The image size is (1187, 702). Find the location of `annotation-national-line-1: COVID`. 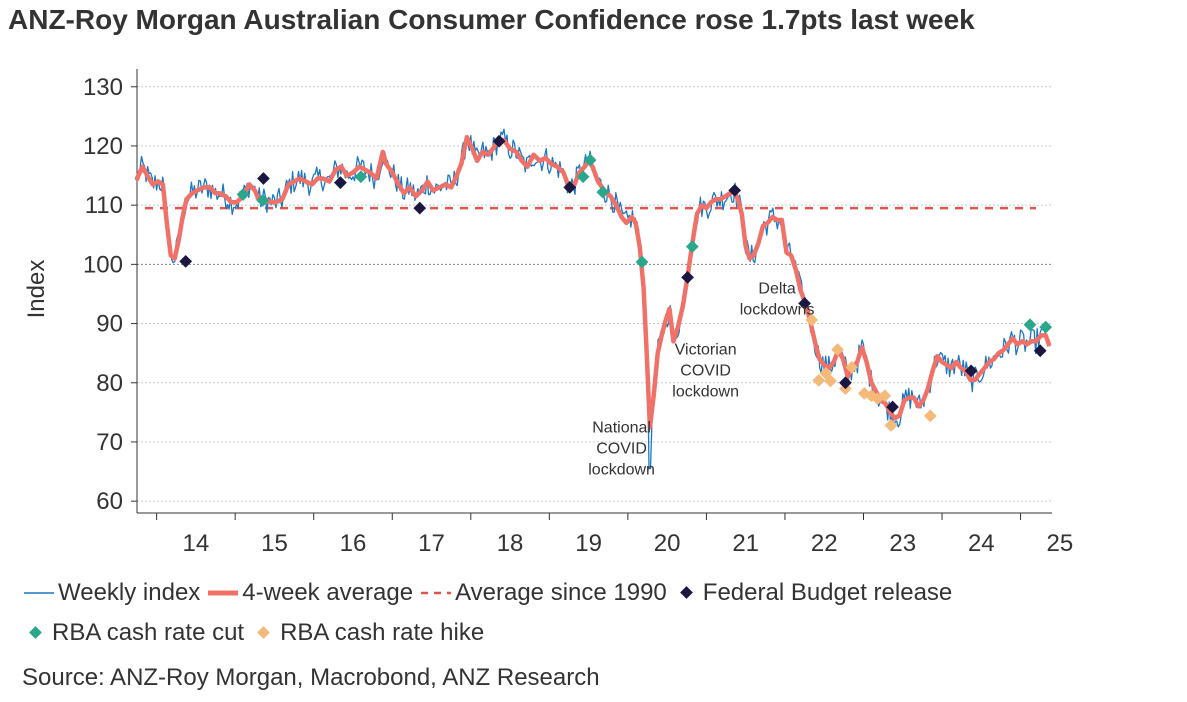

annotation-national-line-1: COVID is located at coordinates (621, 448).